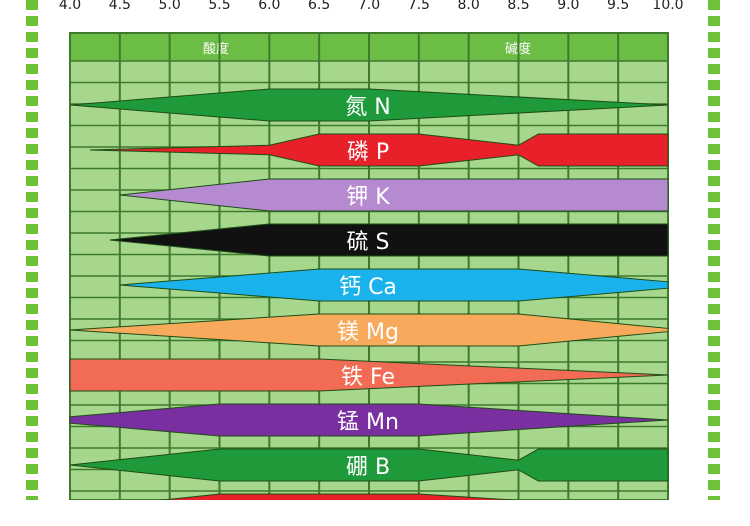 Image resolution: width=750 pixels, height=526 pixels. What do you see at coordinates (368, 152) in the screenshot?
I see `nutrient-label: 磷 P` at bounding box center [368, 152].